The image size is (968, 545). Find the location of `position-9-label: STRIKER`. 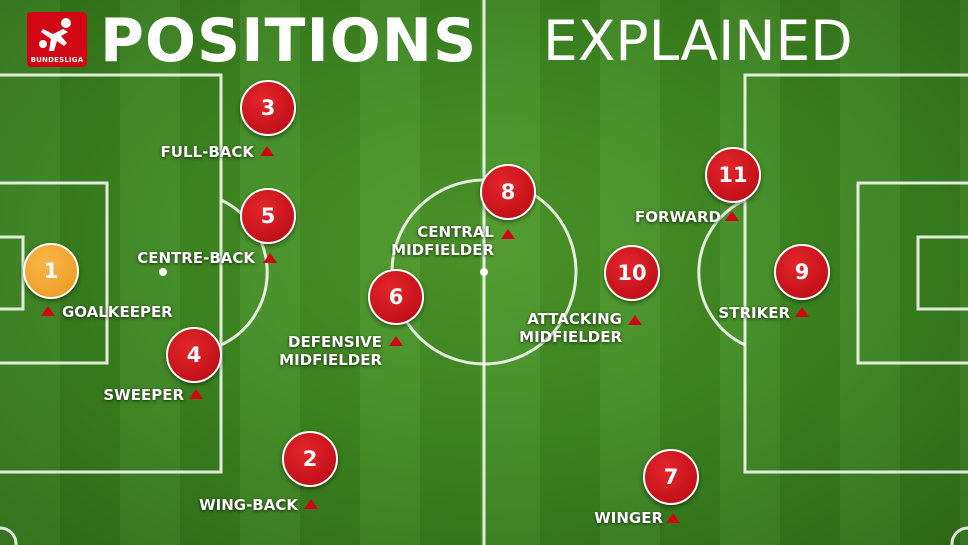

position-9-label: STRIKER is located at coordinates (754, 313).